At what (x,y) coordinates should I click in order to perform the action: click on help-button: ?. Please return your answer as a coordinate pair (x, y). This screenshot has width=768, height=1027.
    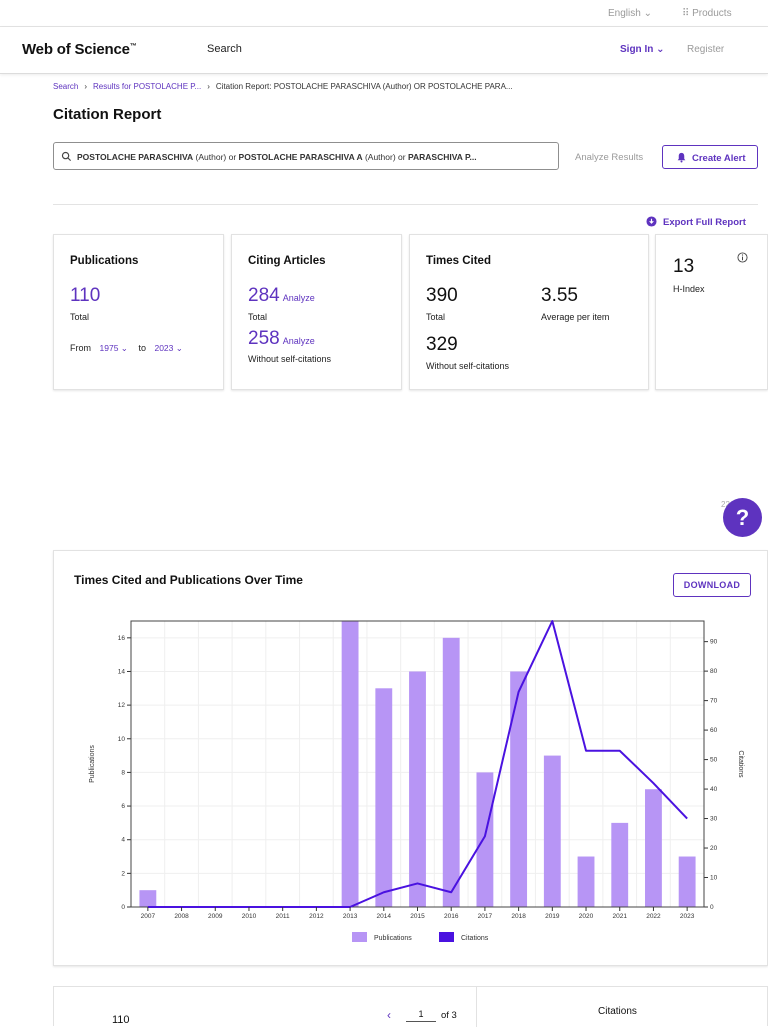
    Looking at the image, I should click on (742, 517).